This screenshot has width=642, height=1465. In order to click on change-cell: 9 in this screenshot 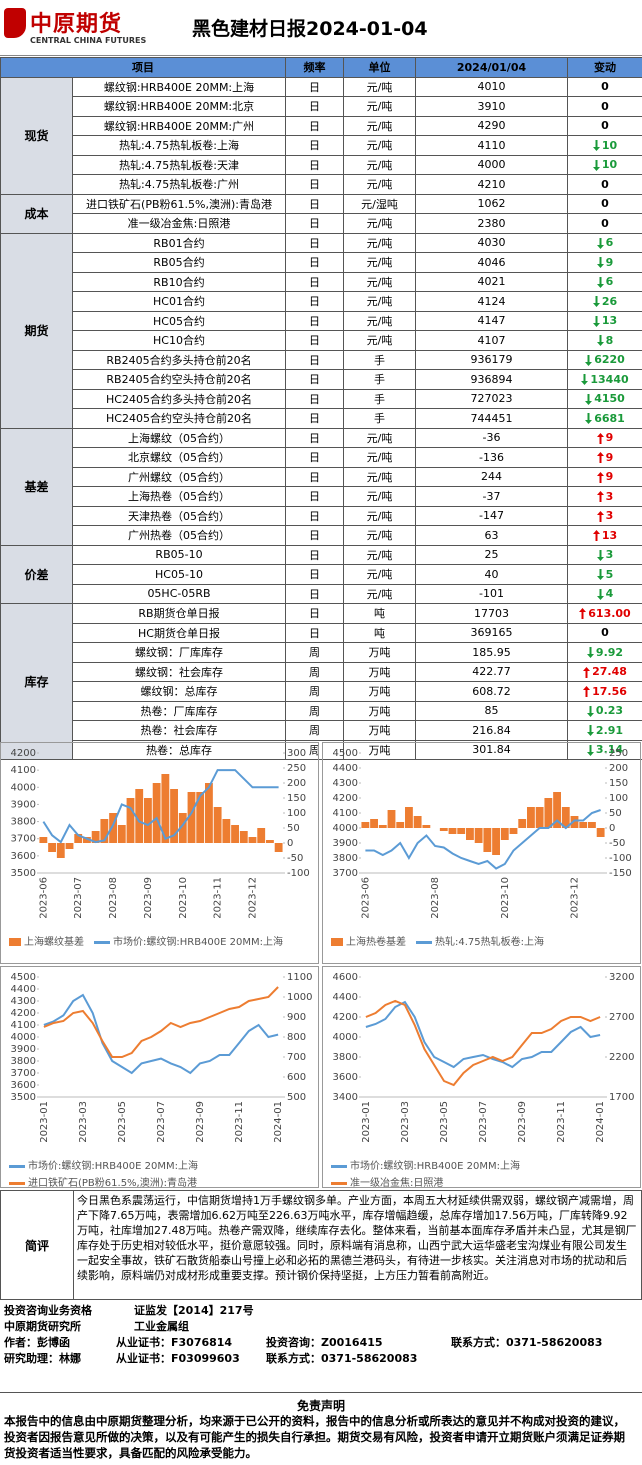, I will do `click(604, 437)`.